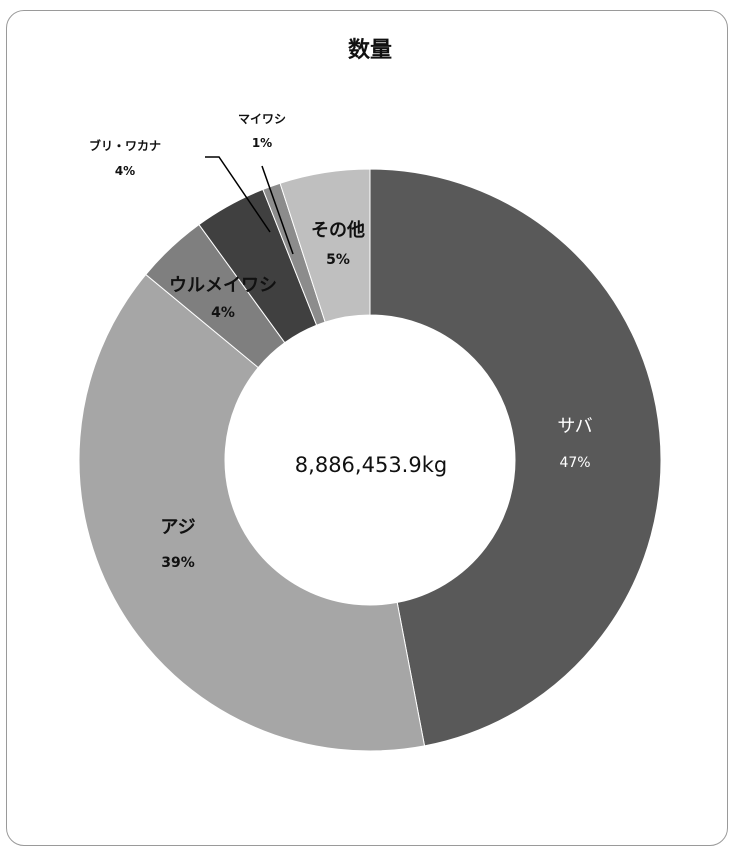 Image resolution: width=729 pixels, height=846 pixels. I want to click on slice-label-sonota: その他, so click(338, 230).